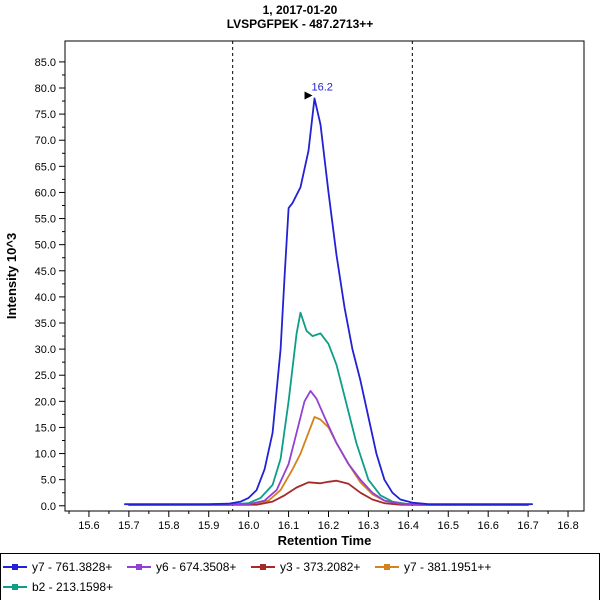  I want to click on legend-label: y7 - 381.1951++, so click(448, 567).